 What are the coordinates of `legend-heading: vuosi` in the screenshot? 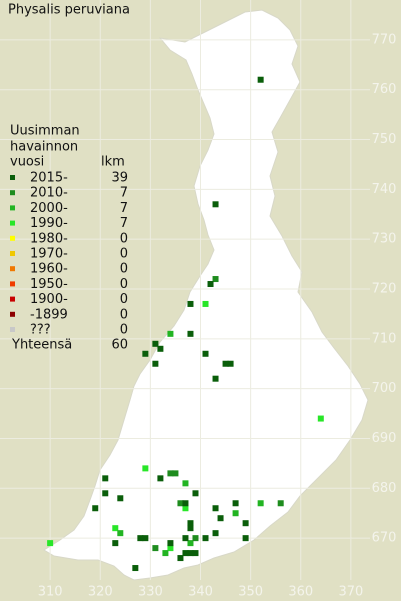 It's located at (27, 162).